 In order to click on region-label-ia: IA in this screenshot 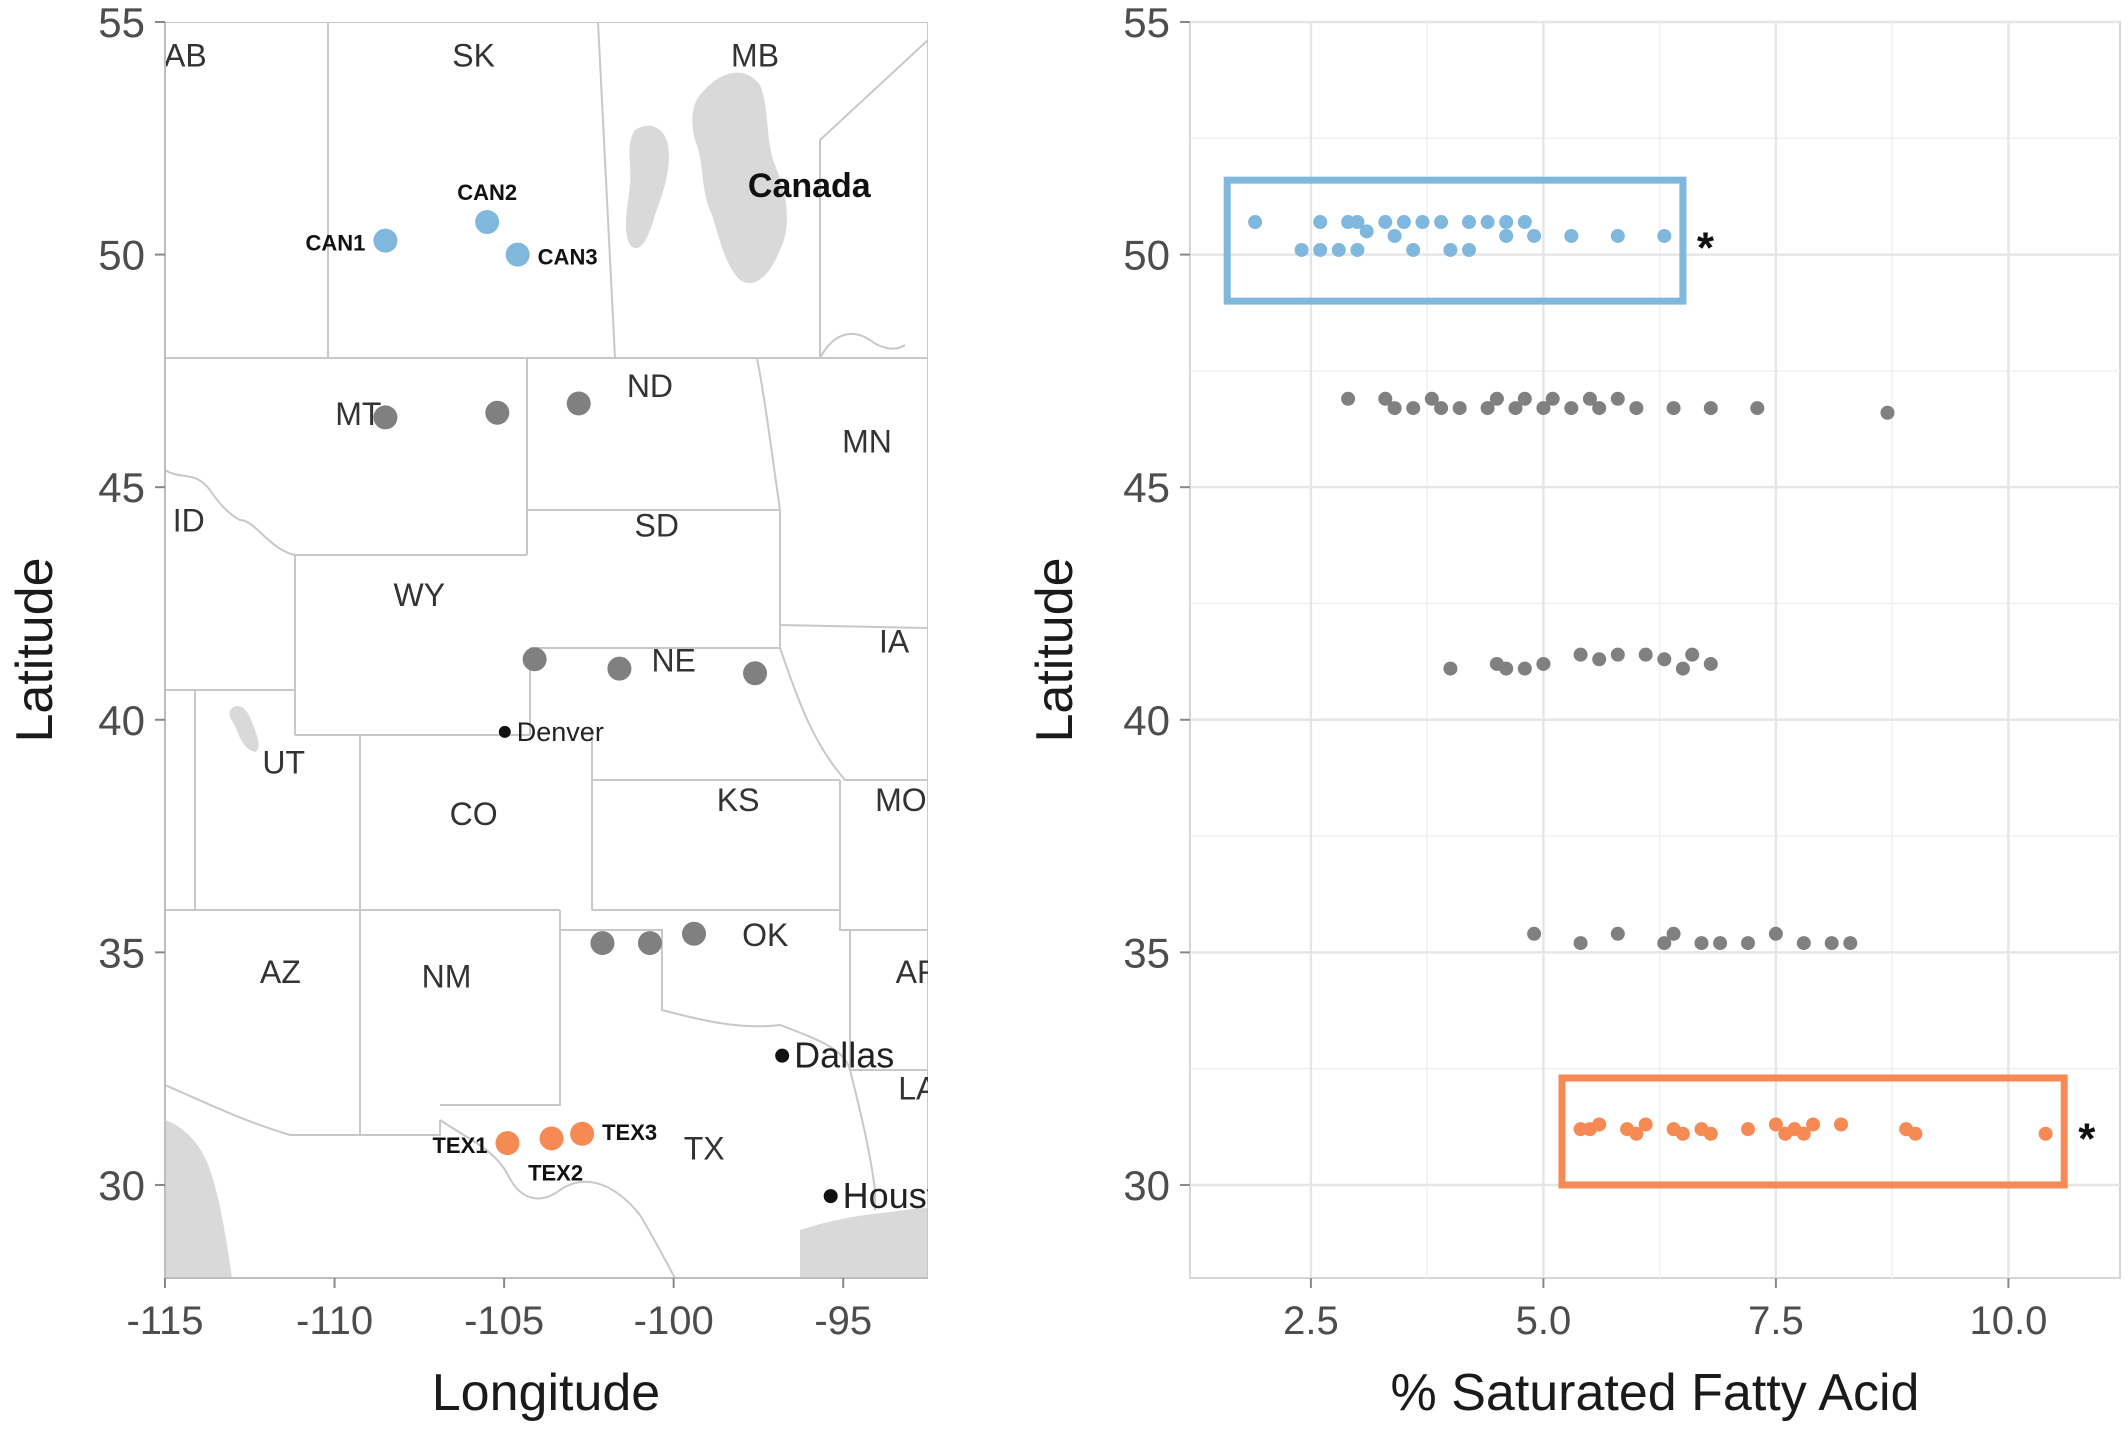, I will do `click(894, 642)`.